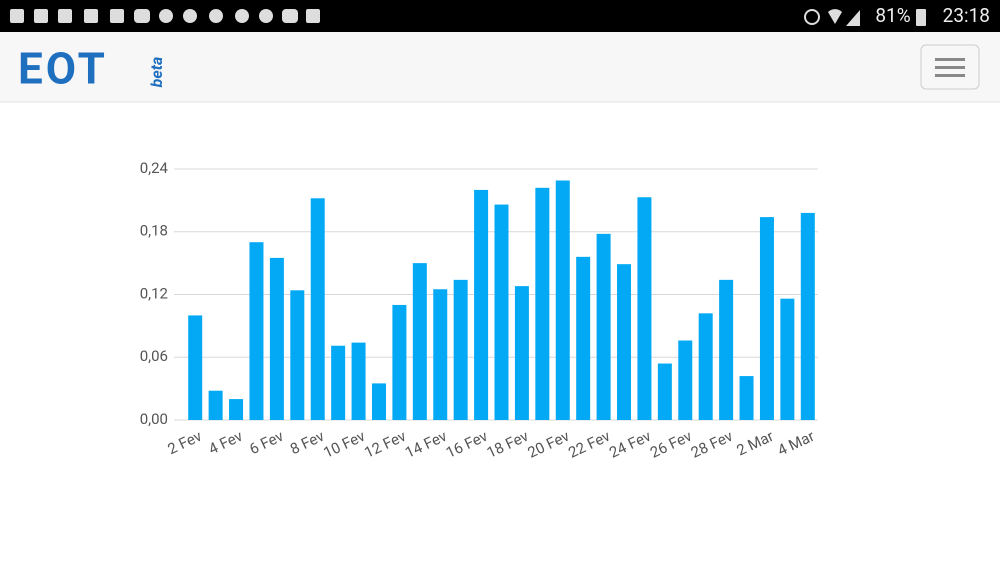 This screenshot has width=1000, height=567. Describe the element at coordinates (507, 444) in the screenshot. I see `x-tick-label: 18 Fev` at that location.